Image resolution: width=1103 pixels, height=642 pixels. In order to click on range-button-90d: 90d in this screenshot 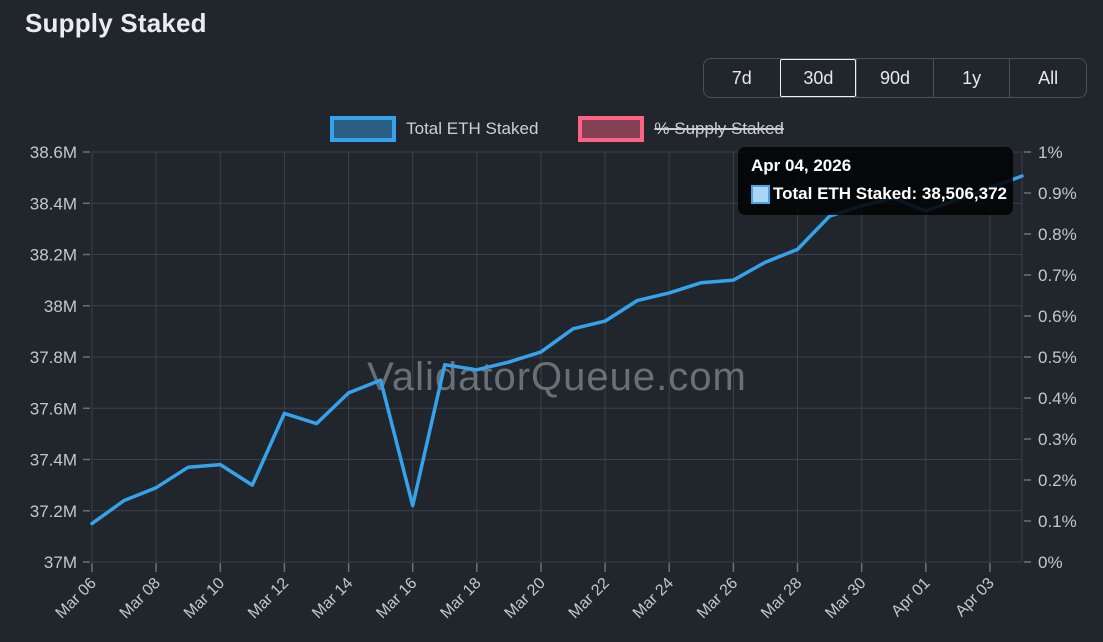, I will do `click(894, 78)`.